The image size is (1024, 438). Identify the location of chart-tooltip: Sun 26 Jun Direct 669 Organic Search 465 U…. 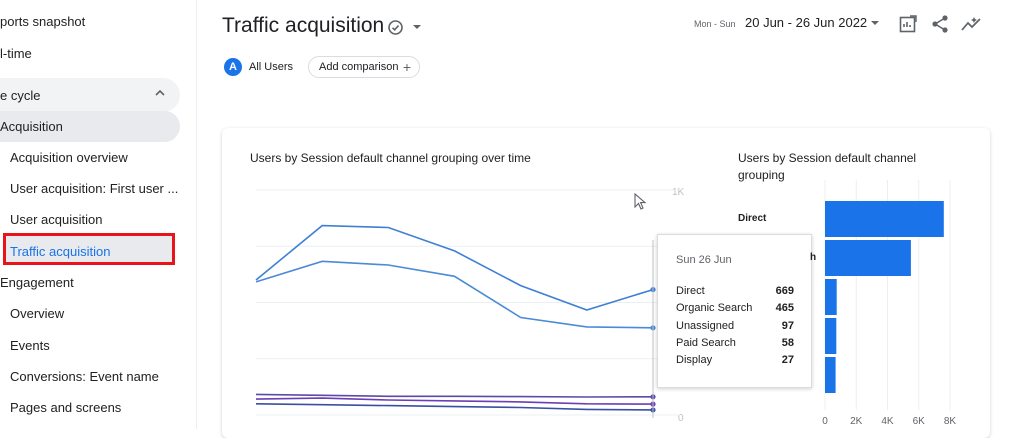
(734, 311).